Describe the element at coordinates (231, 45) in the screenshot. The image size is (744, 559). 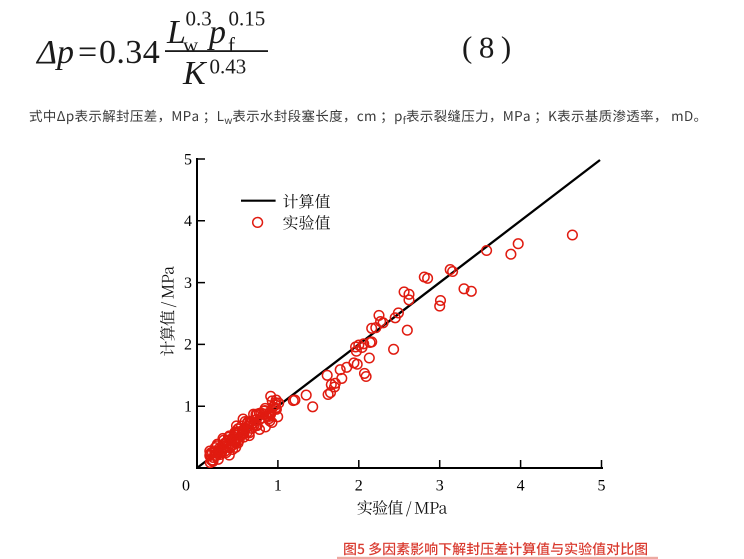
I see `svg-text: f` at that location.